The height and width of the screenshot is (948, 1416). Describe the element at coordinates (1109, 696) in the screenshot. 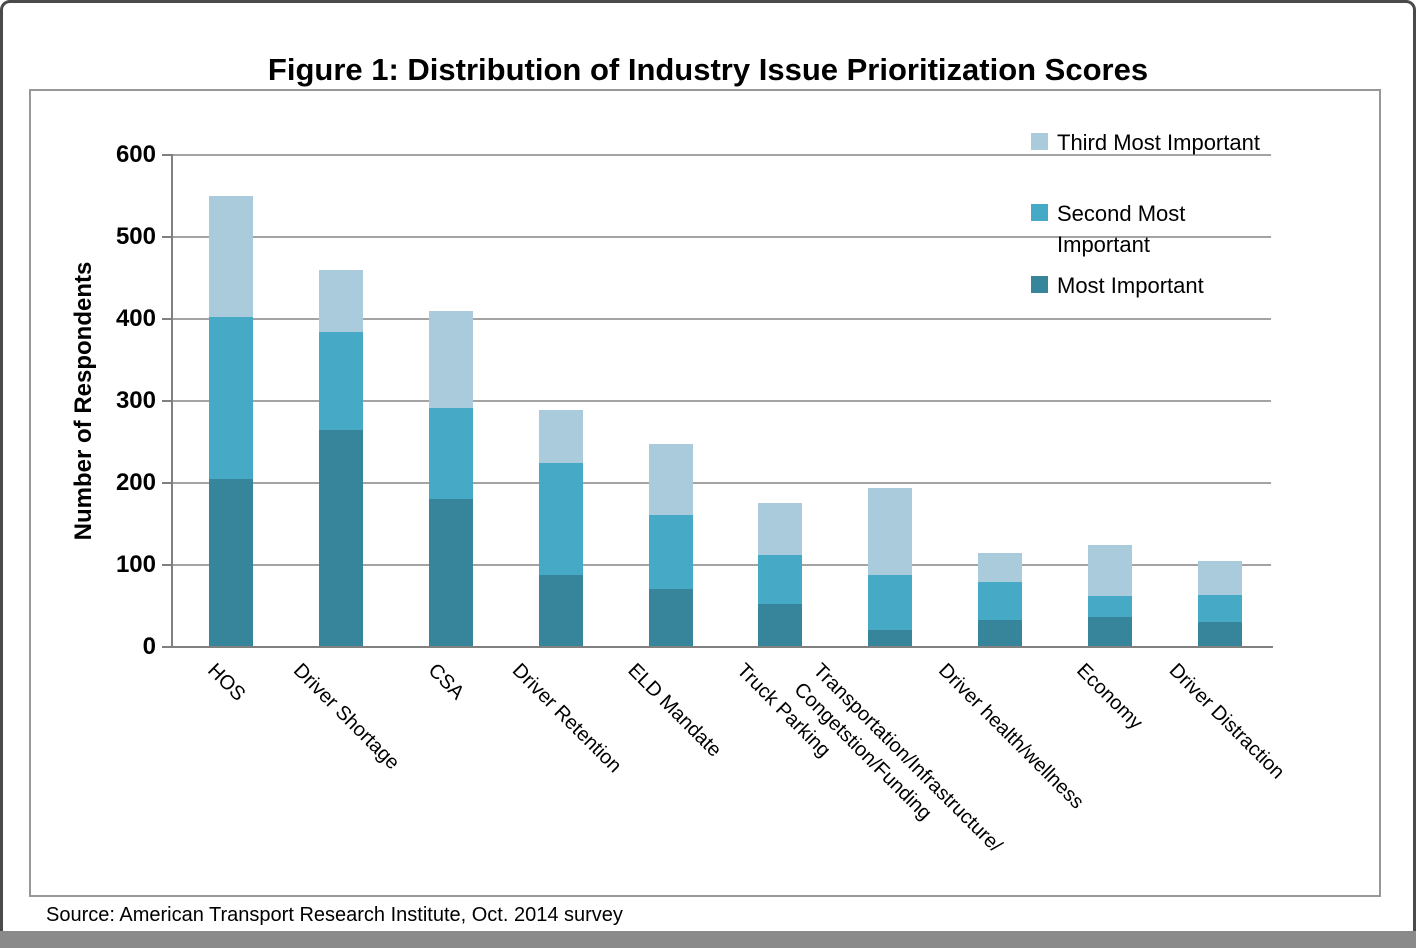

I see `x-axis-label: Economy` at that location.